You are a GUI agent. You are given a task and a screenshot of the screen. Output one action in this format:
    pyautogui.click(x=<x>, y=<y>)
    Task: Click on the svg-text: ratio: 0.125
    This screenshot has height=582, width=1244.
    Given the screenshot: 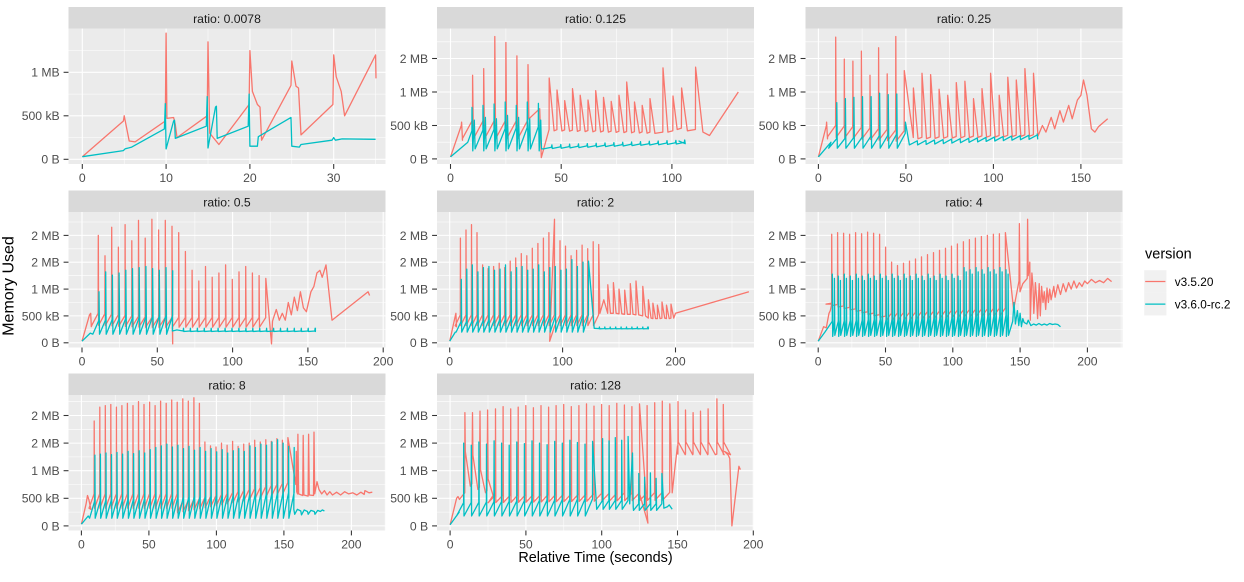 What is the action you would take?
    pyautogui.click(x=595, y=19)
    